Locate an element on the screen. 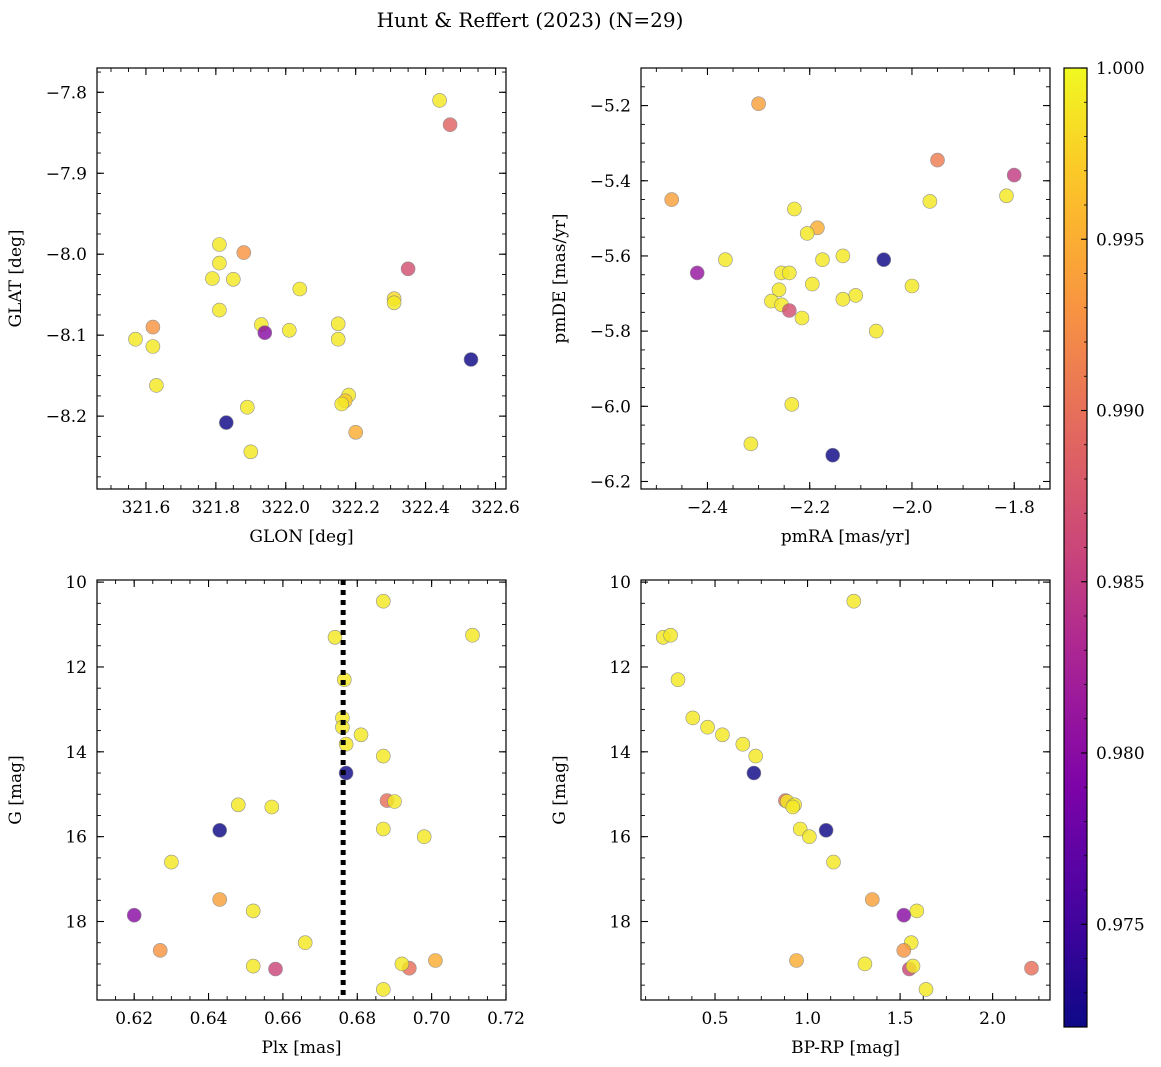 This screenshot has width=1161, height=1067. colorbar-tick-label: 0.975 is located at coordinates (1120, 925).